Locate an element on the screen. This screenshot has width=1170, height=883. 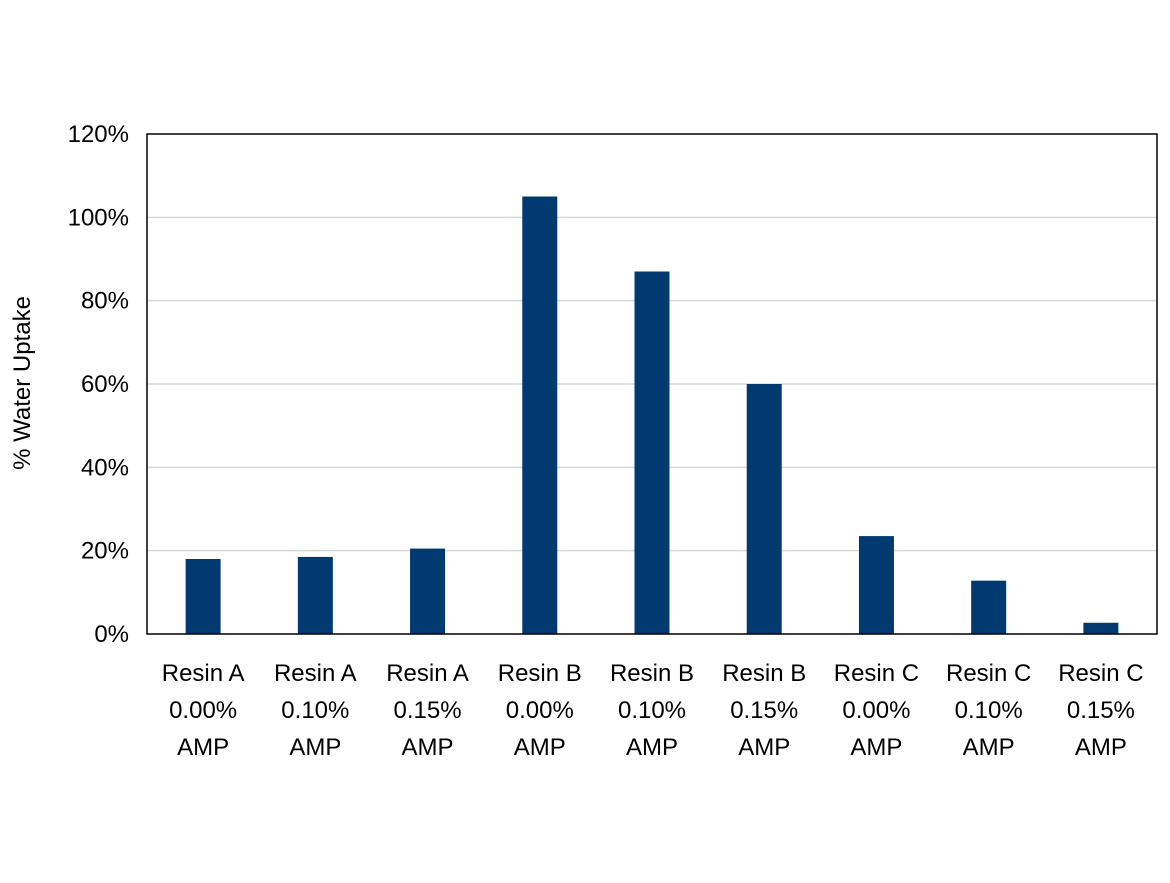
y-tick-label: 0% is located at coordinates (111, 634).